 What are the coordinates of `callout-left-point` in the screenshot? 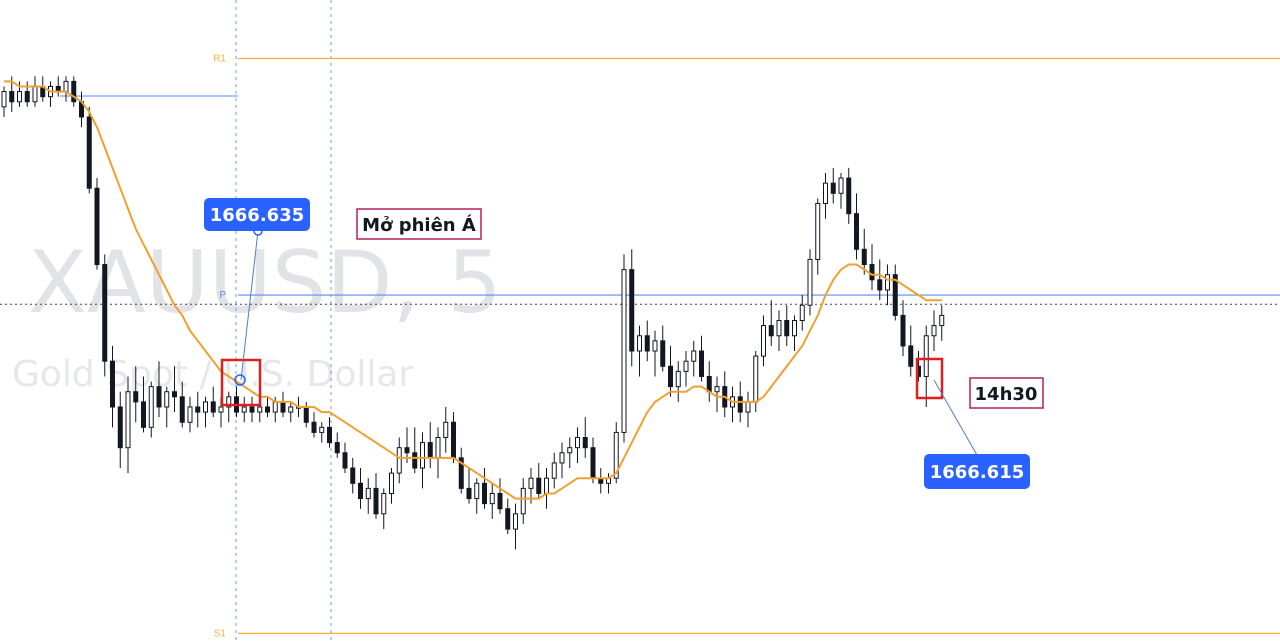 It's located at (240, 380).